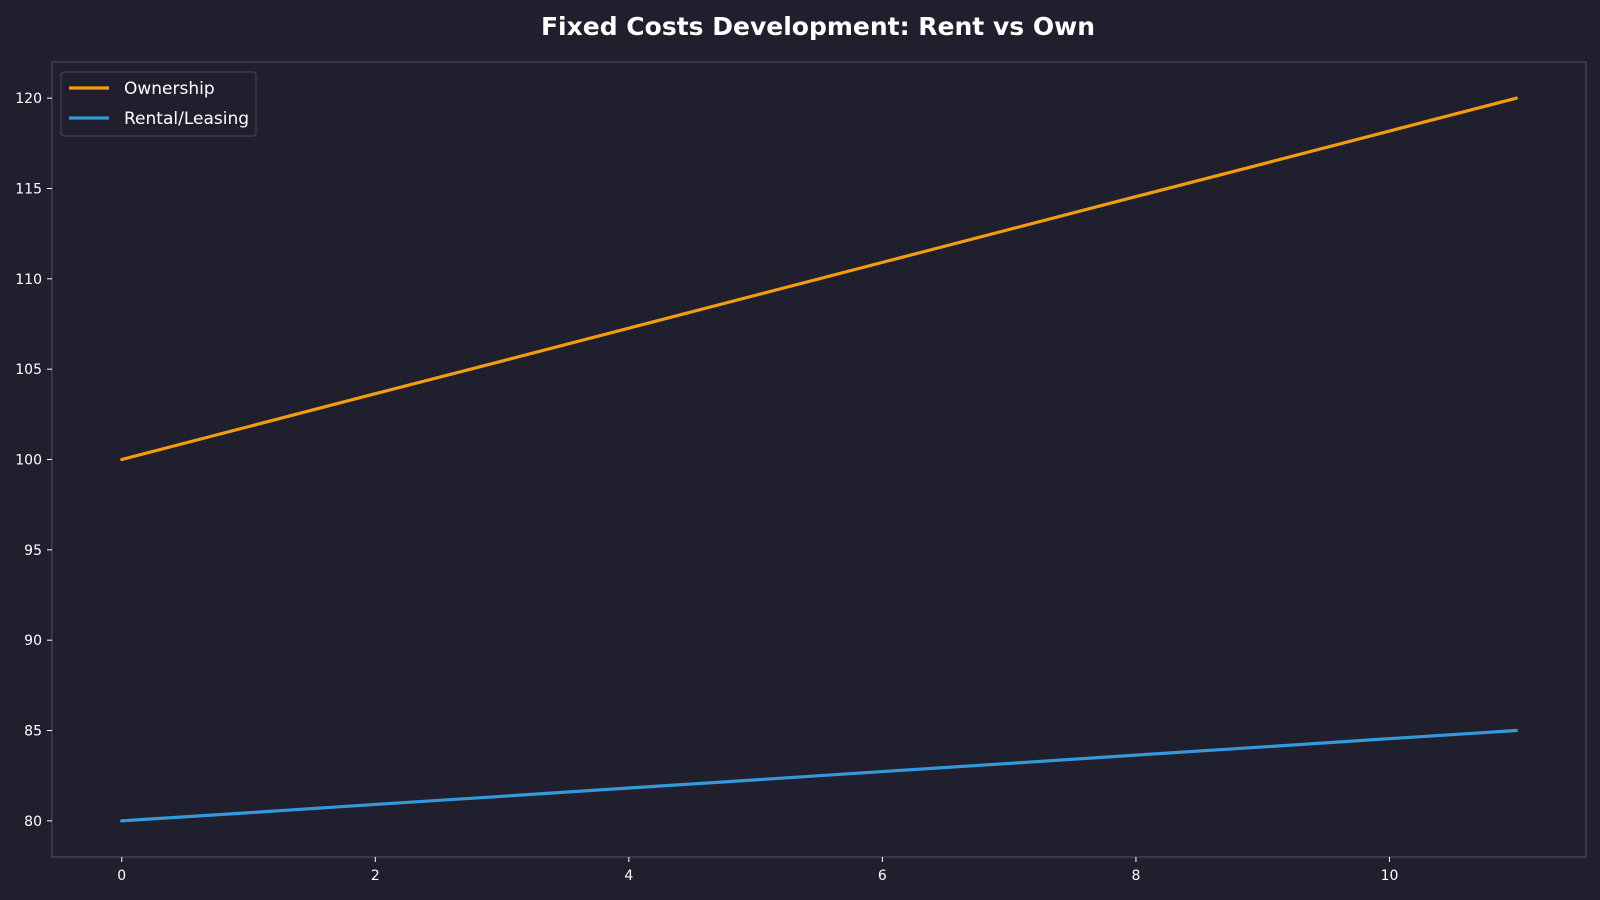 This screenshot has width=1600, height=900. I want to click on x-tick-label: 6, so click(882, 876).